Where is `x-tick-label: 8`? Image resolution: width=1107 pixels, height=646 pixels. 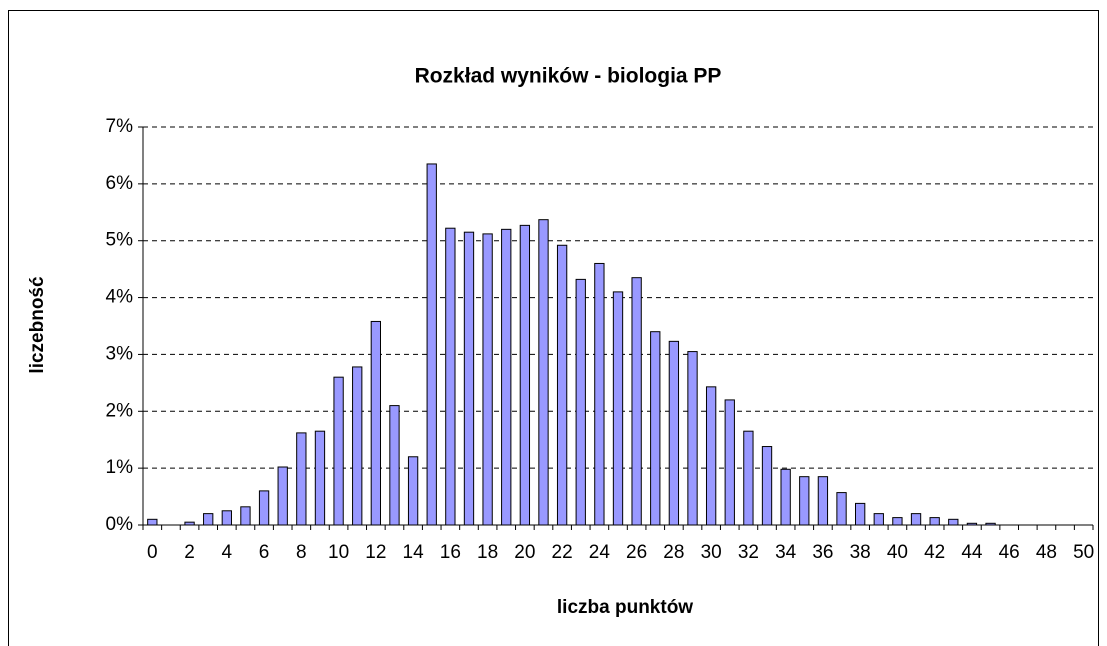
x-tick-label: 8 is located at coordinates (301, 552).